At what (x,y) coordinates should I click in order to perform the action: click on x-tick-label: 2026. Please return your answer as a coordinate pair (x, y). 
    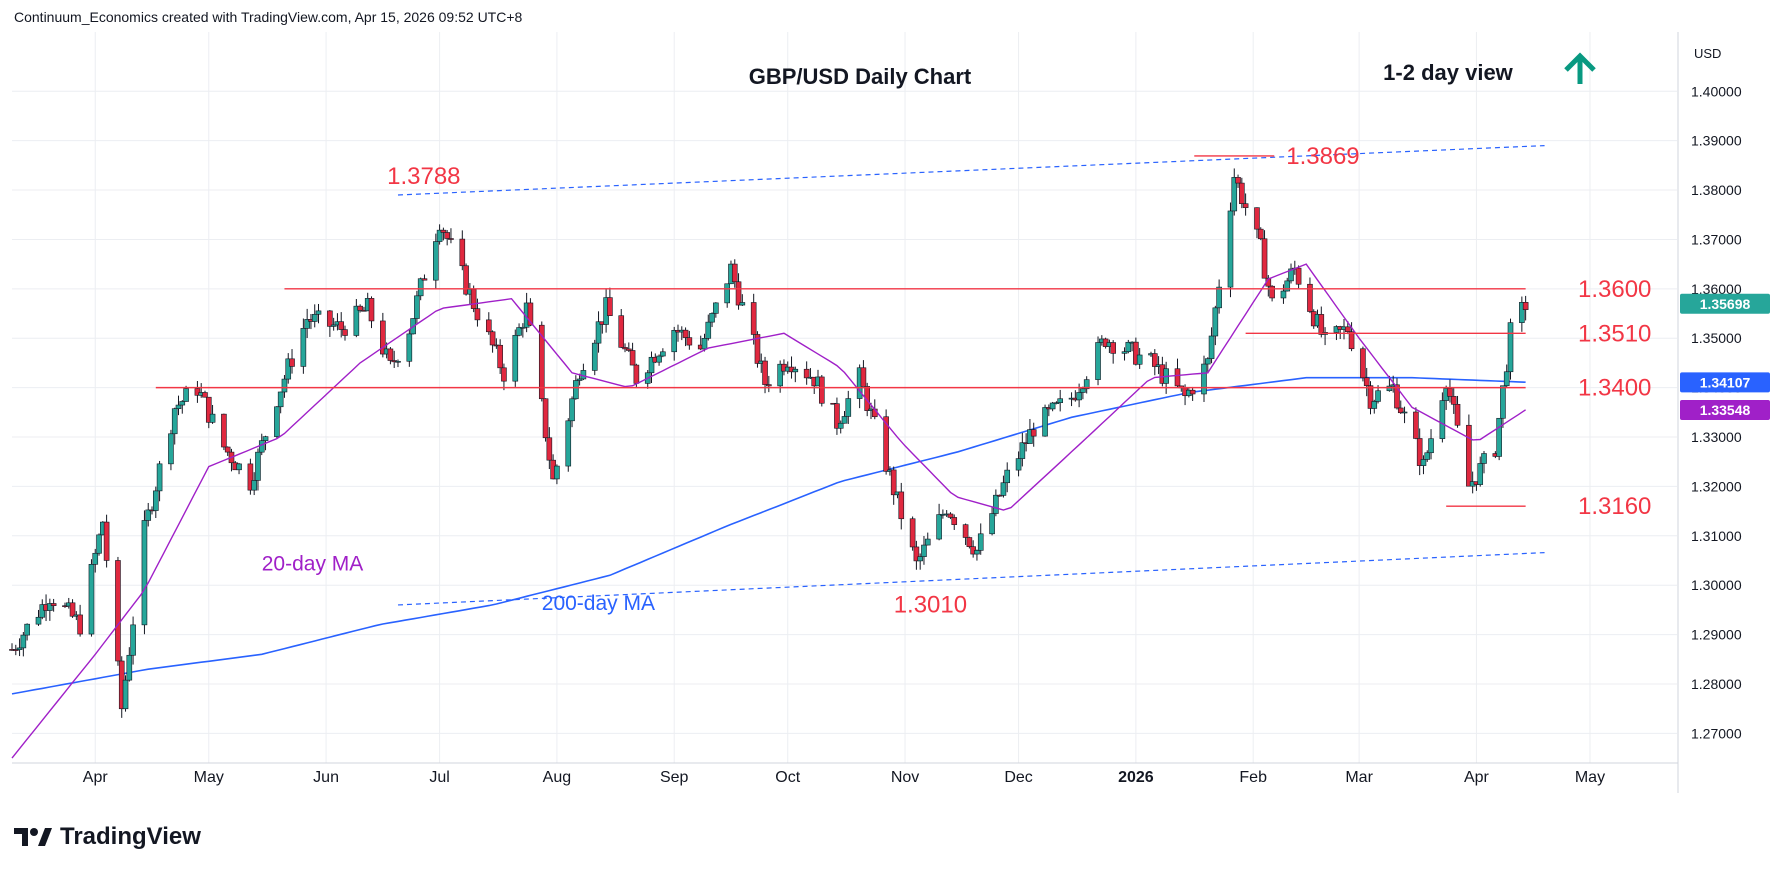
    Looking at the image, I should click on (1136, 777).